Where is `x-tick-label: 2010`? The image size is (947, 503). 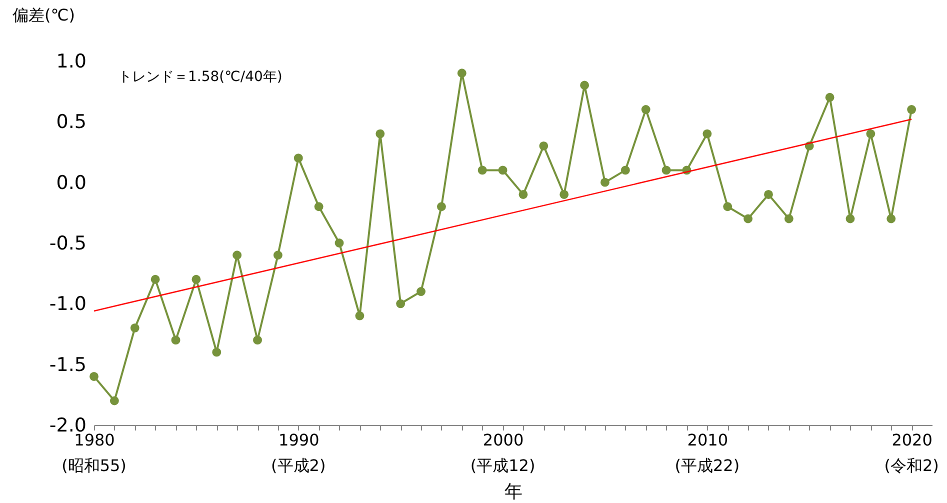
x-tick-label: 2010 is located at coordinates (707, 440).